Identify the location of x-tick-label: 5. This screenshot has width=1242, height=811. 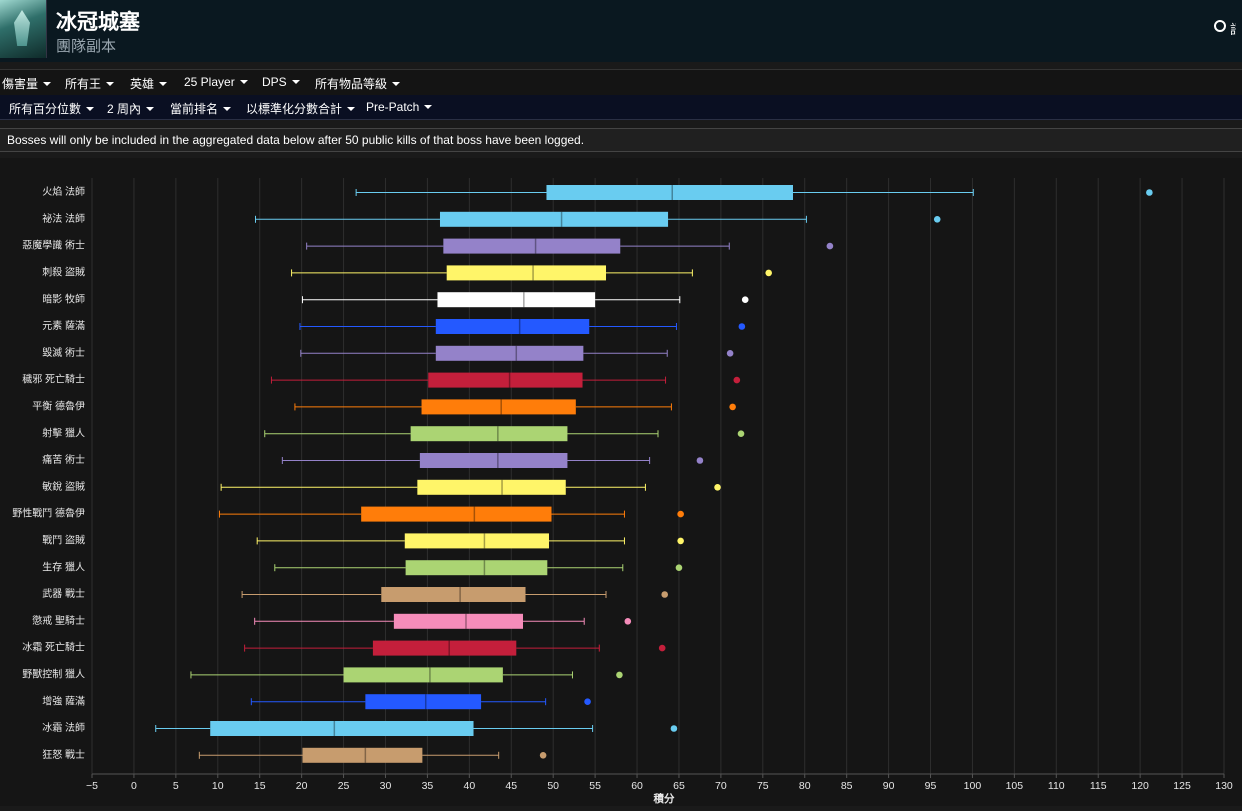
(176, 786).